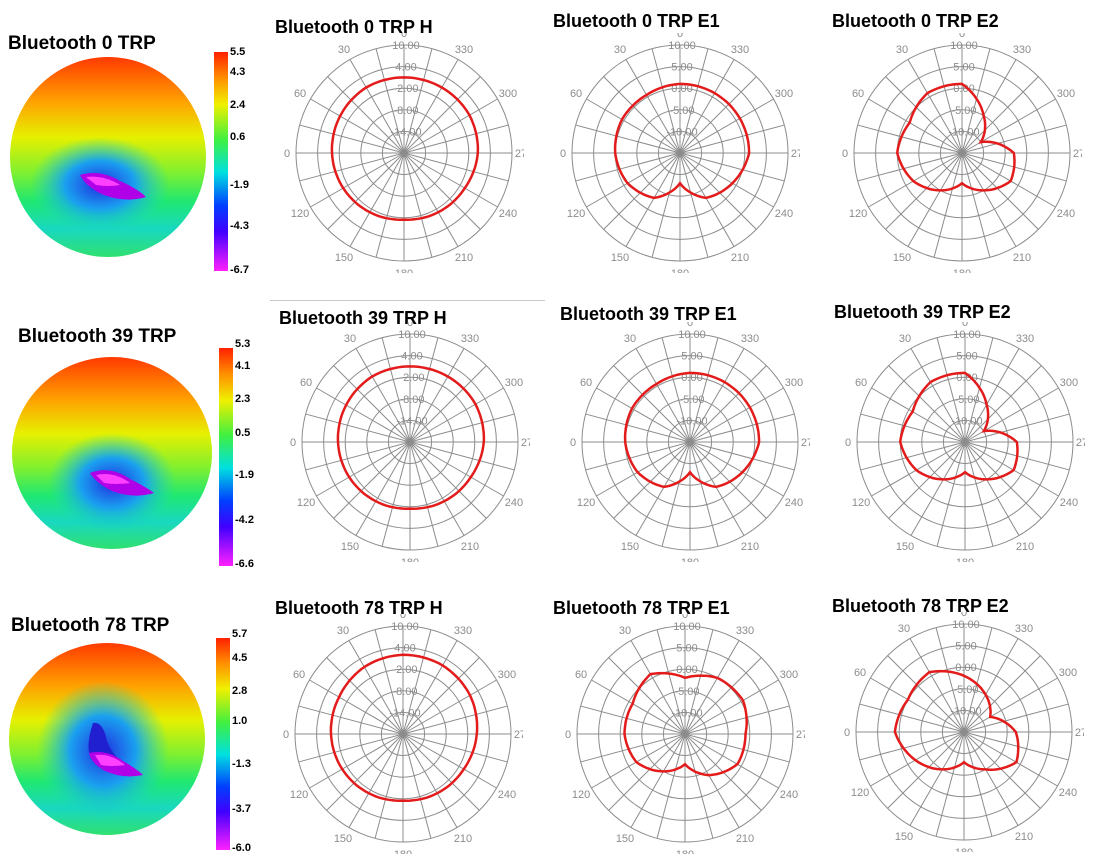 Image resolution: width=1094 pixels, height=856 pixels. What do you see at coordinates (243, 399) in the screenshot?
I see `colorbar-label: 2.3` at bounding box center [243, 399].